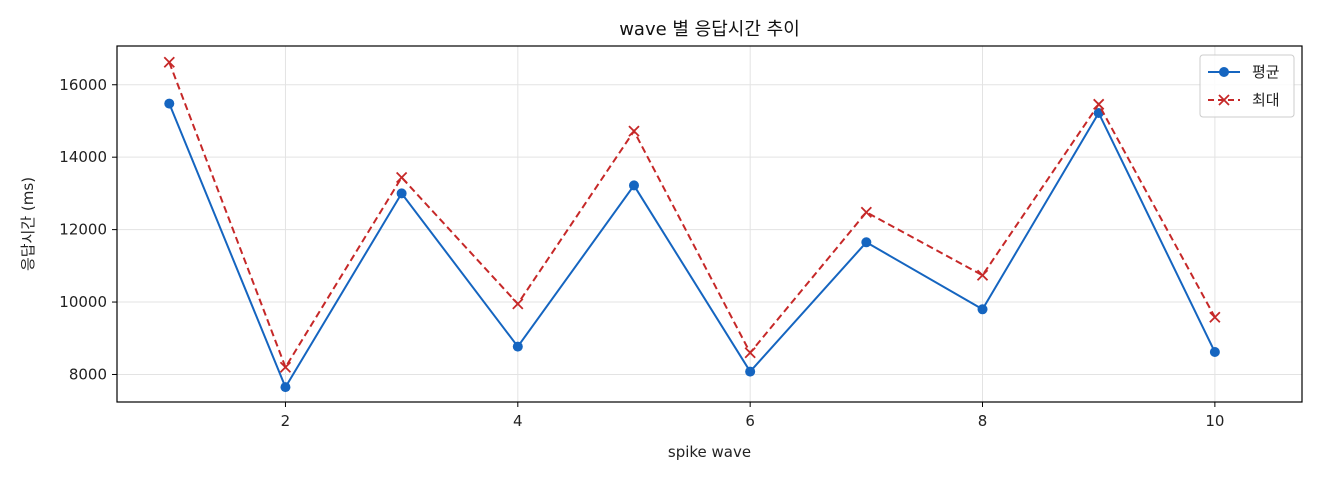 Image resolution: width=1320 pixels, height=480 pixels. Describe the element at coordinates (83, 157) in the screenshot. I see `y-tick-label: 14000` at that location.